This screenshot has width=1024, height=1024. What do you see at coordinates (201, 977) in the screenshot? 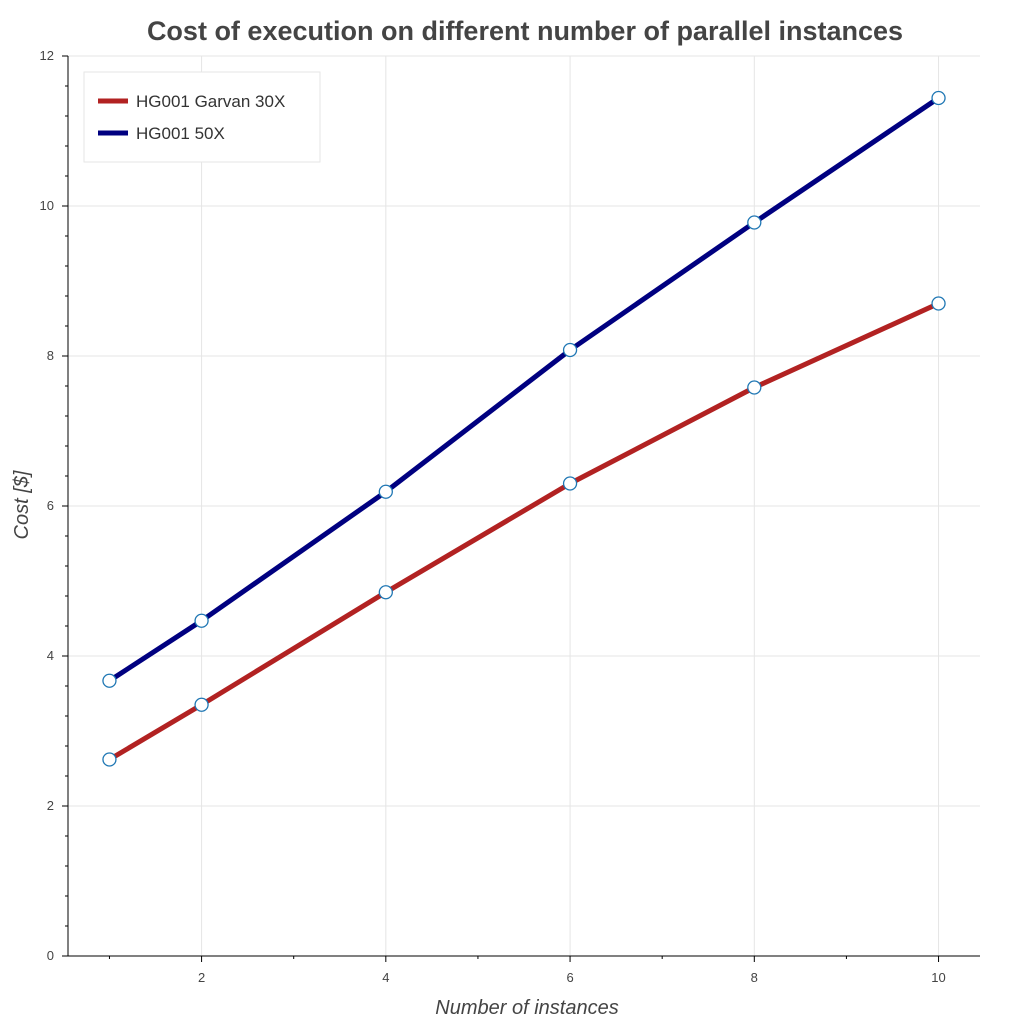
I see `x-tick-label: 2` at bounding box center [201, 977].